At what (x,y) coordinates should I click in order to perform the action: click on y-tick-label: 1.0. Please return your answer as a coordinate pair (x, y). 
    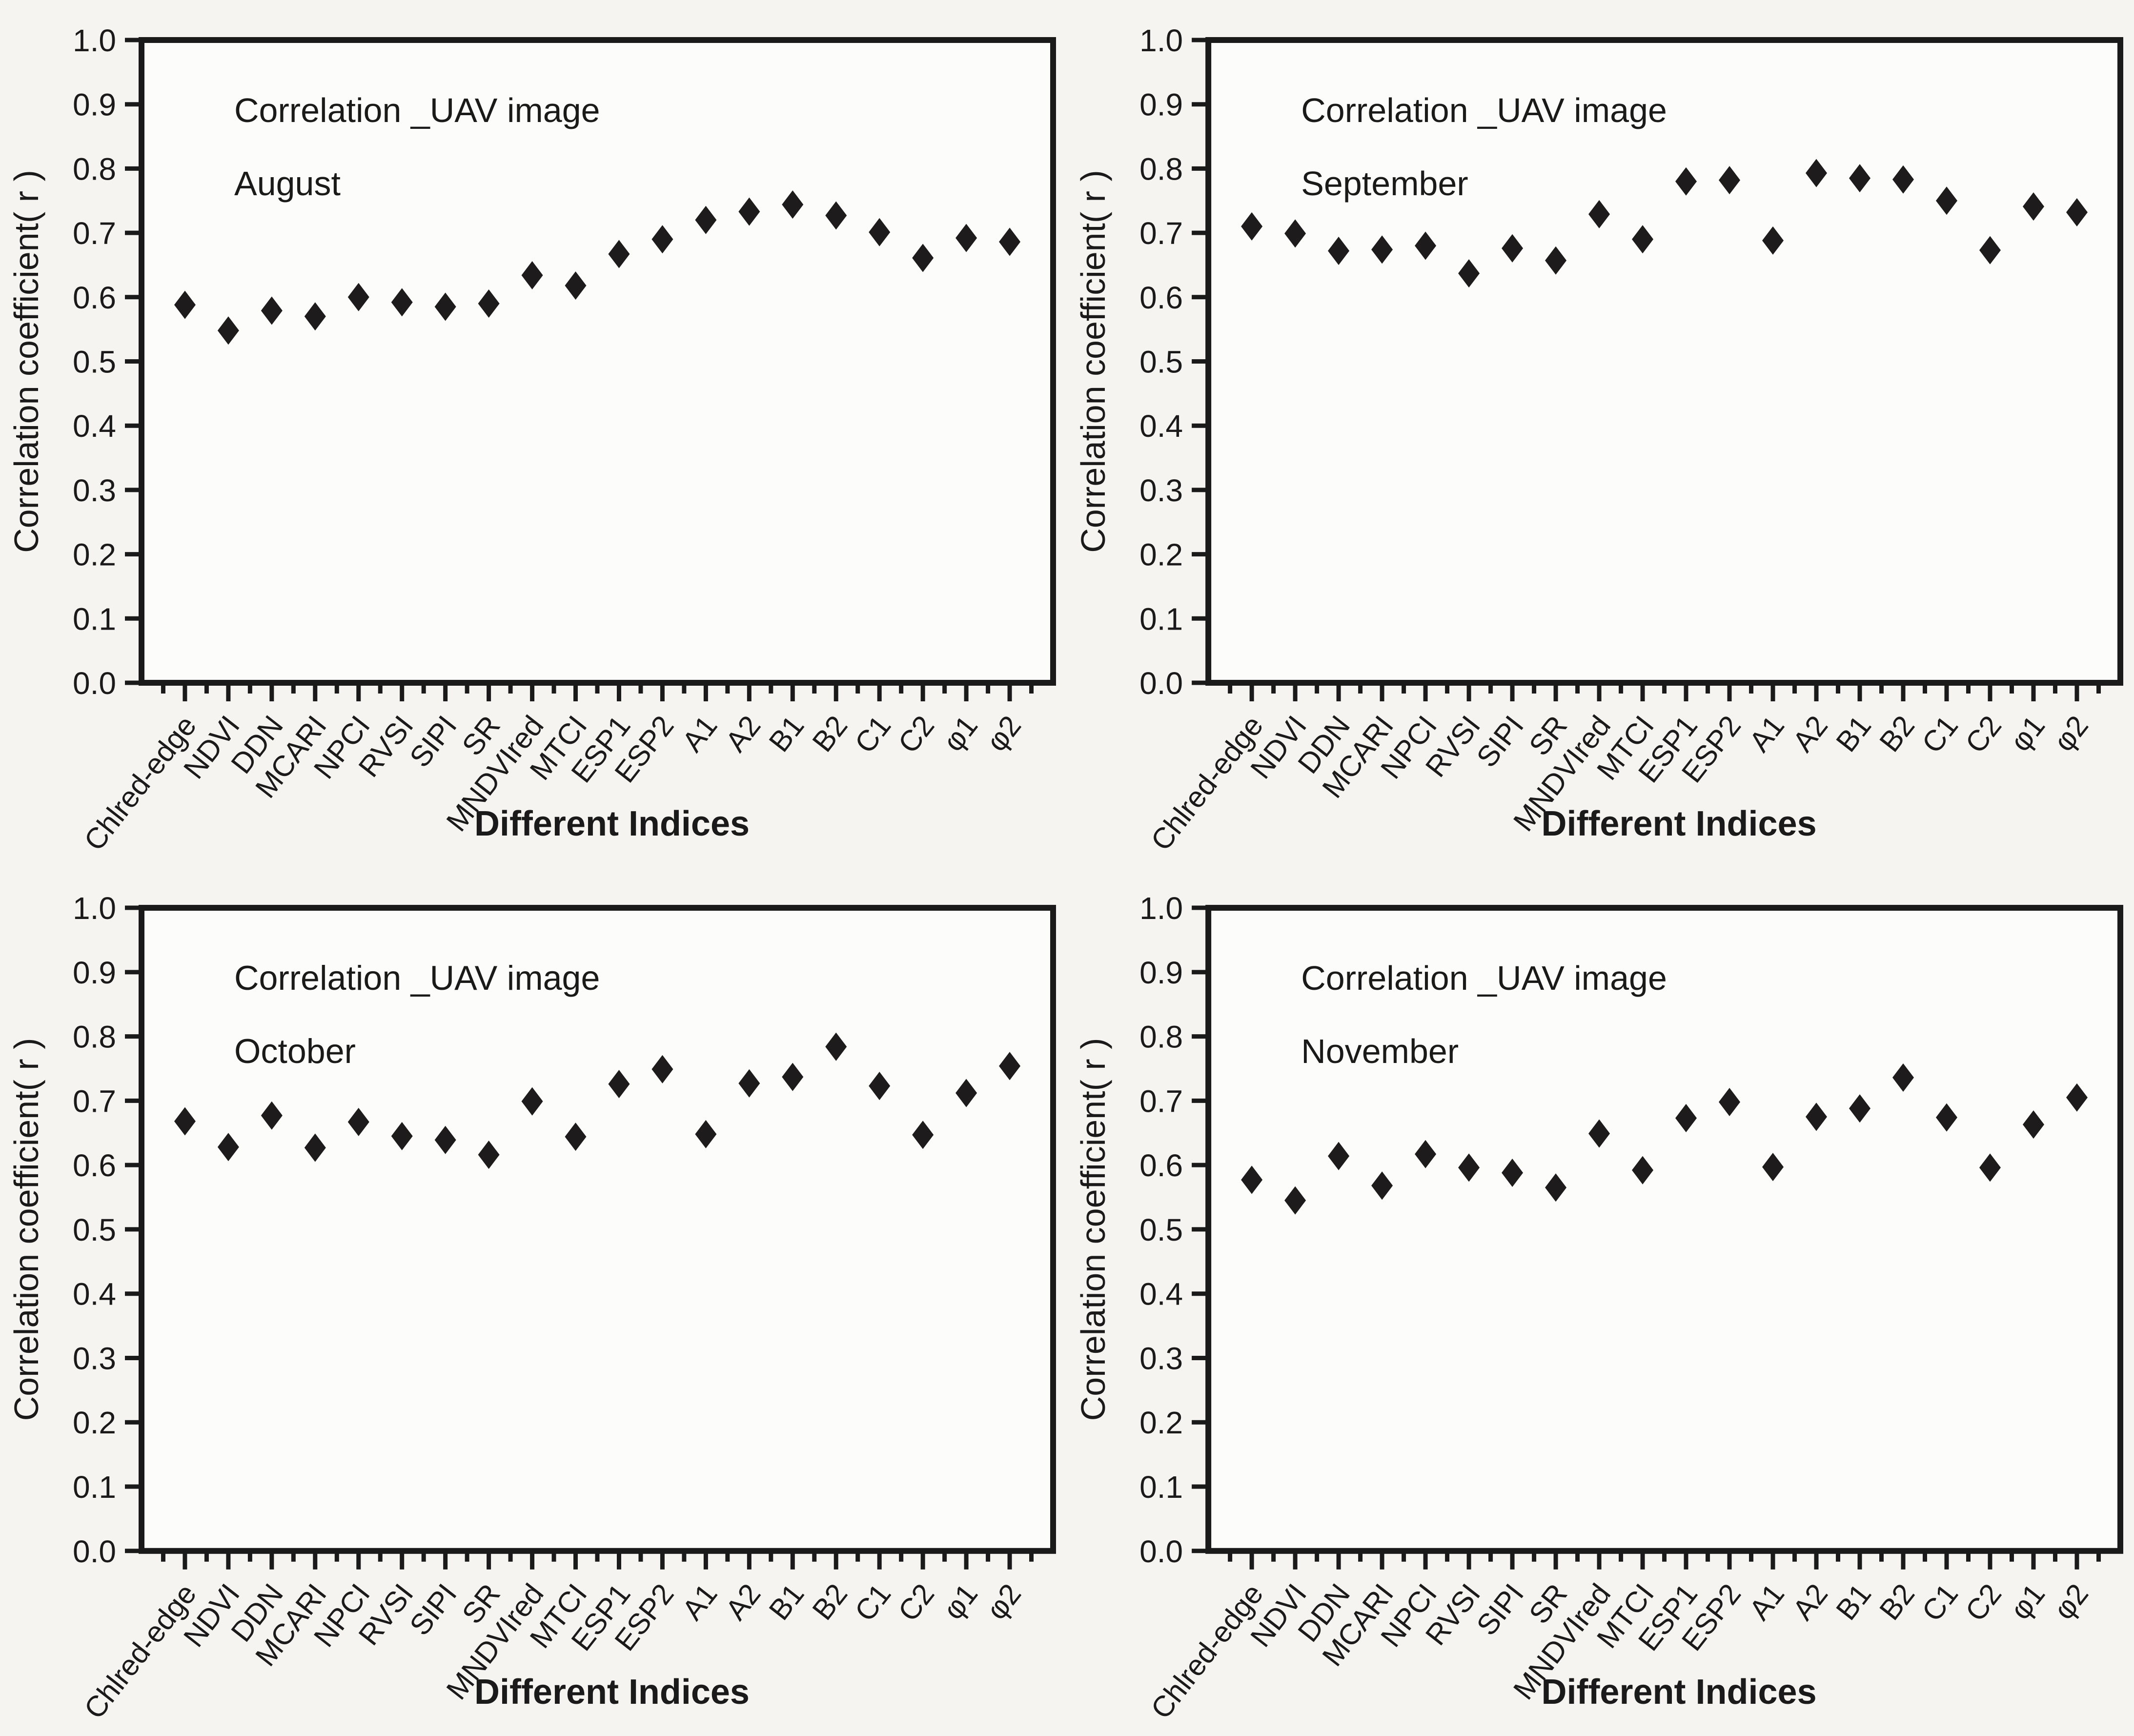
    Looking at the image, I should click on (1161, 908).